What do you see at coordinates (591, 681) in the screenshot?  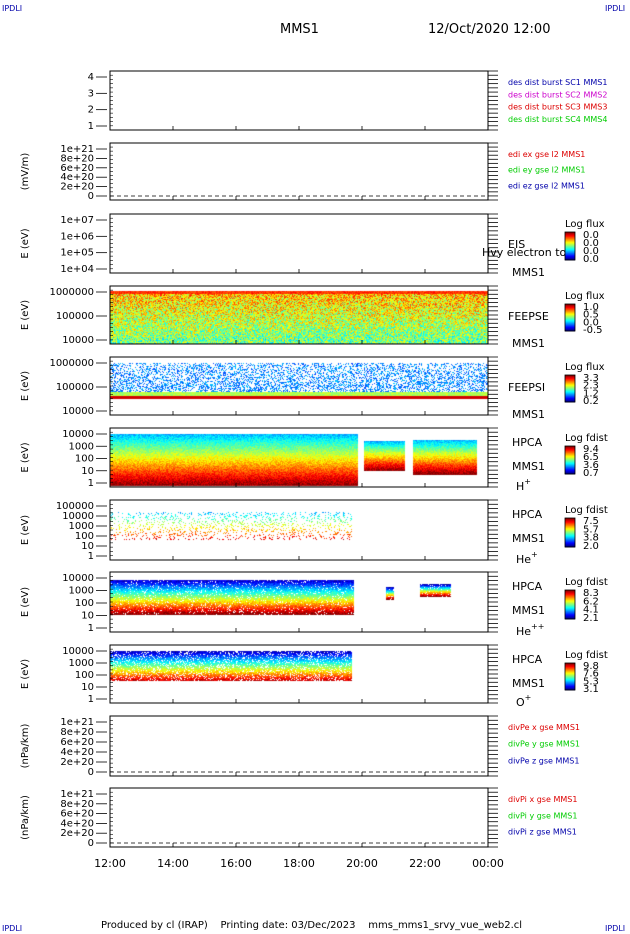 I see `colorbar-tick-label: 5.3` at bounding box center [591, 681].